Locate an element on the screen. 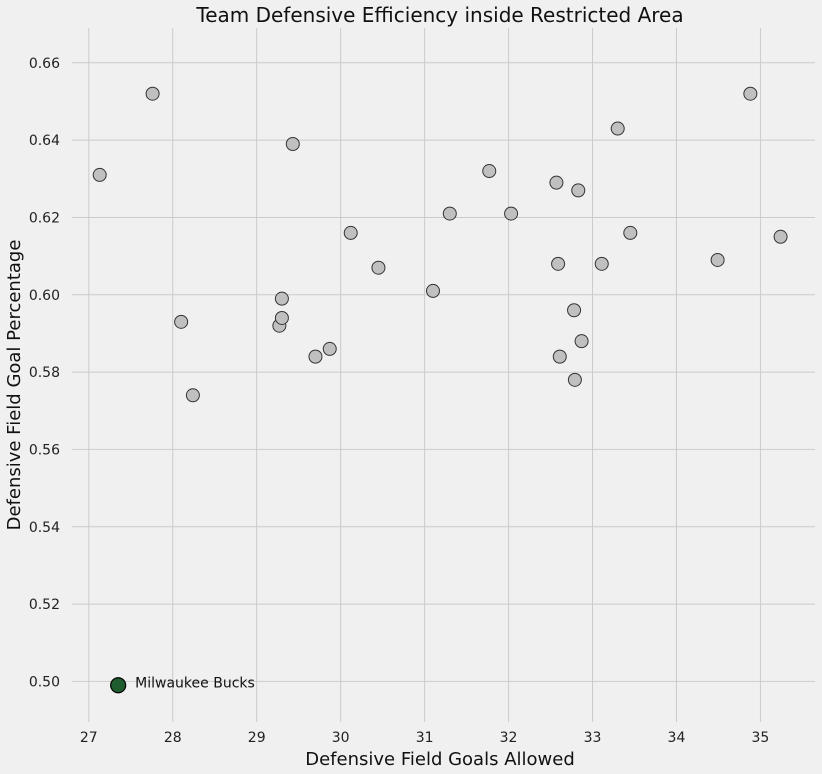  x-tick-label: 29 is located at coordinates (257, 738).